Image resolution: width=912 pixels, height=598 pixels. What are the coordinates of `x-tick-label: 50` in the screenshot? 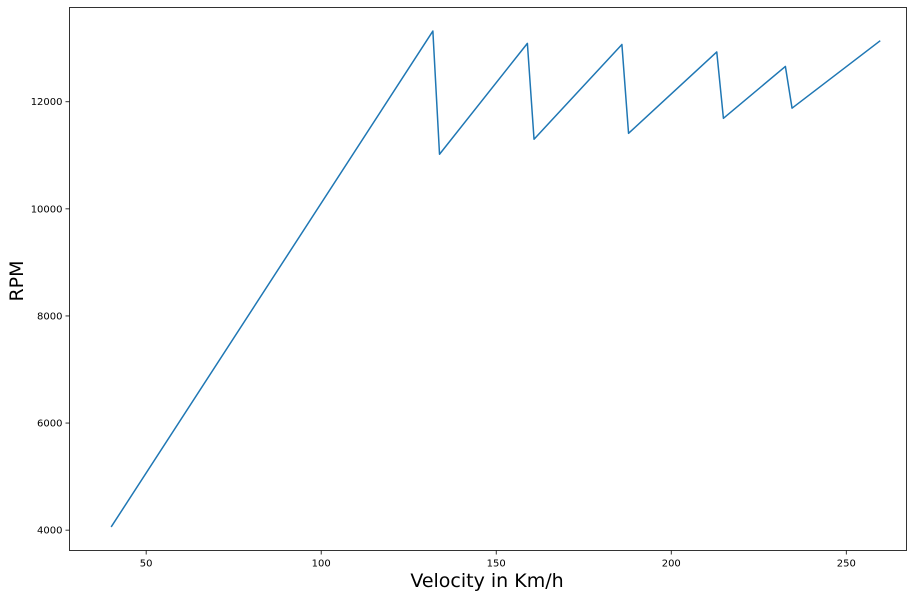 It's located at (146, 564).